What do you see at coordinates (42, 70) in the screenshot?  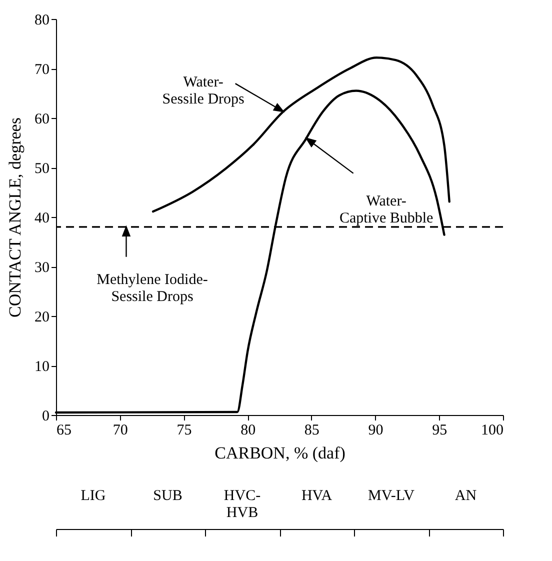 I see `y-tick-label: 70` at bounding box center [42, 70].